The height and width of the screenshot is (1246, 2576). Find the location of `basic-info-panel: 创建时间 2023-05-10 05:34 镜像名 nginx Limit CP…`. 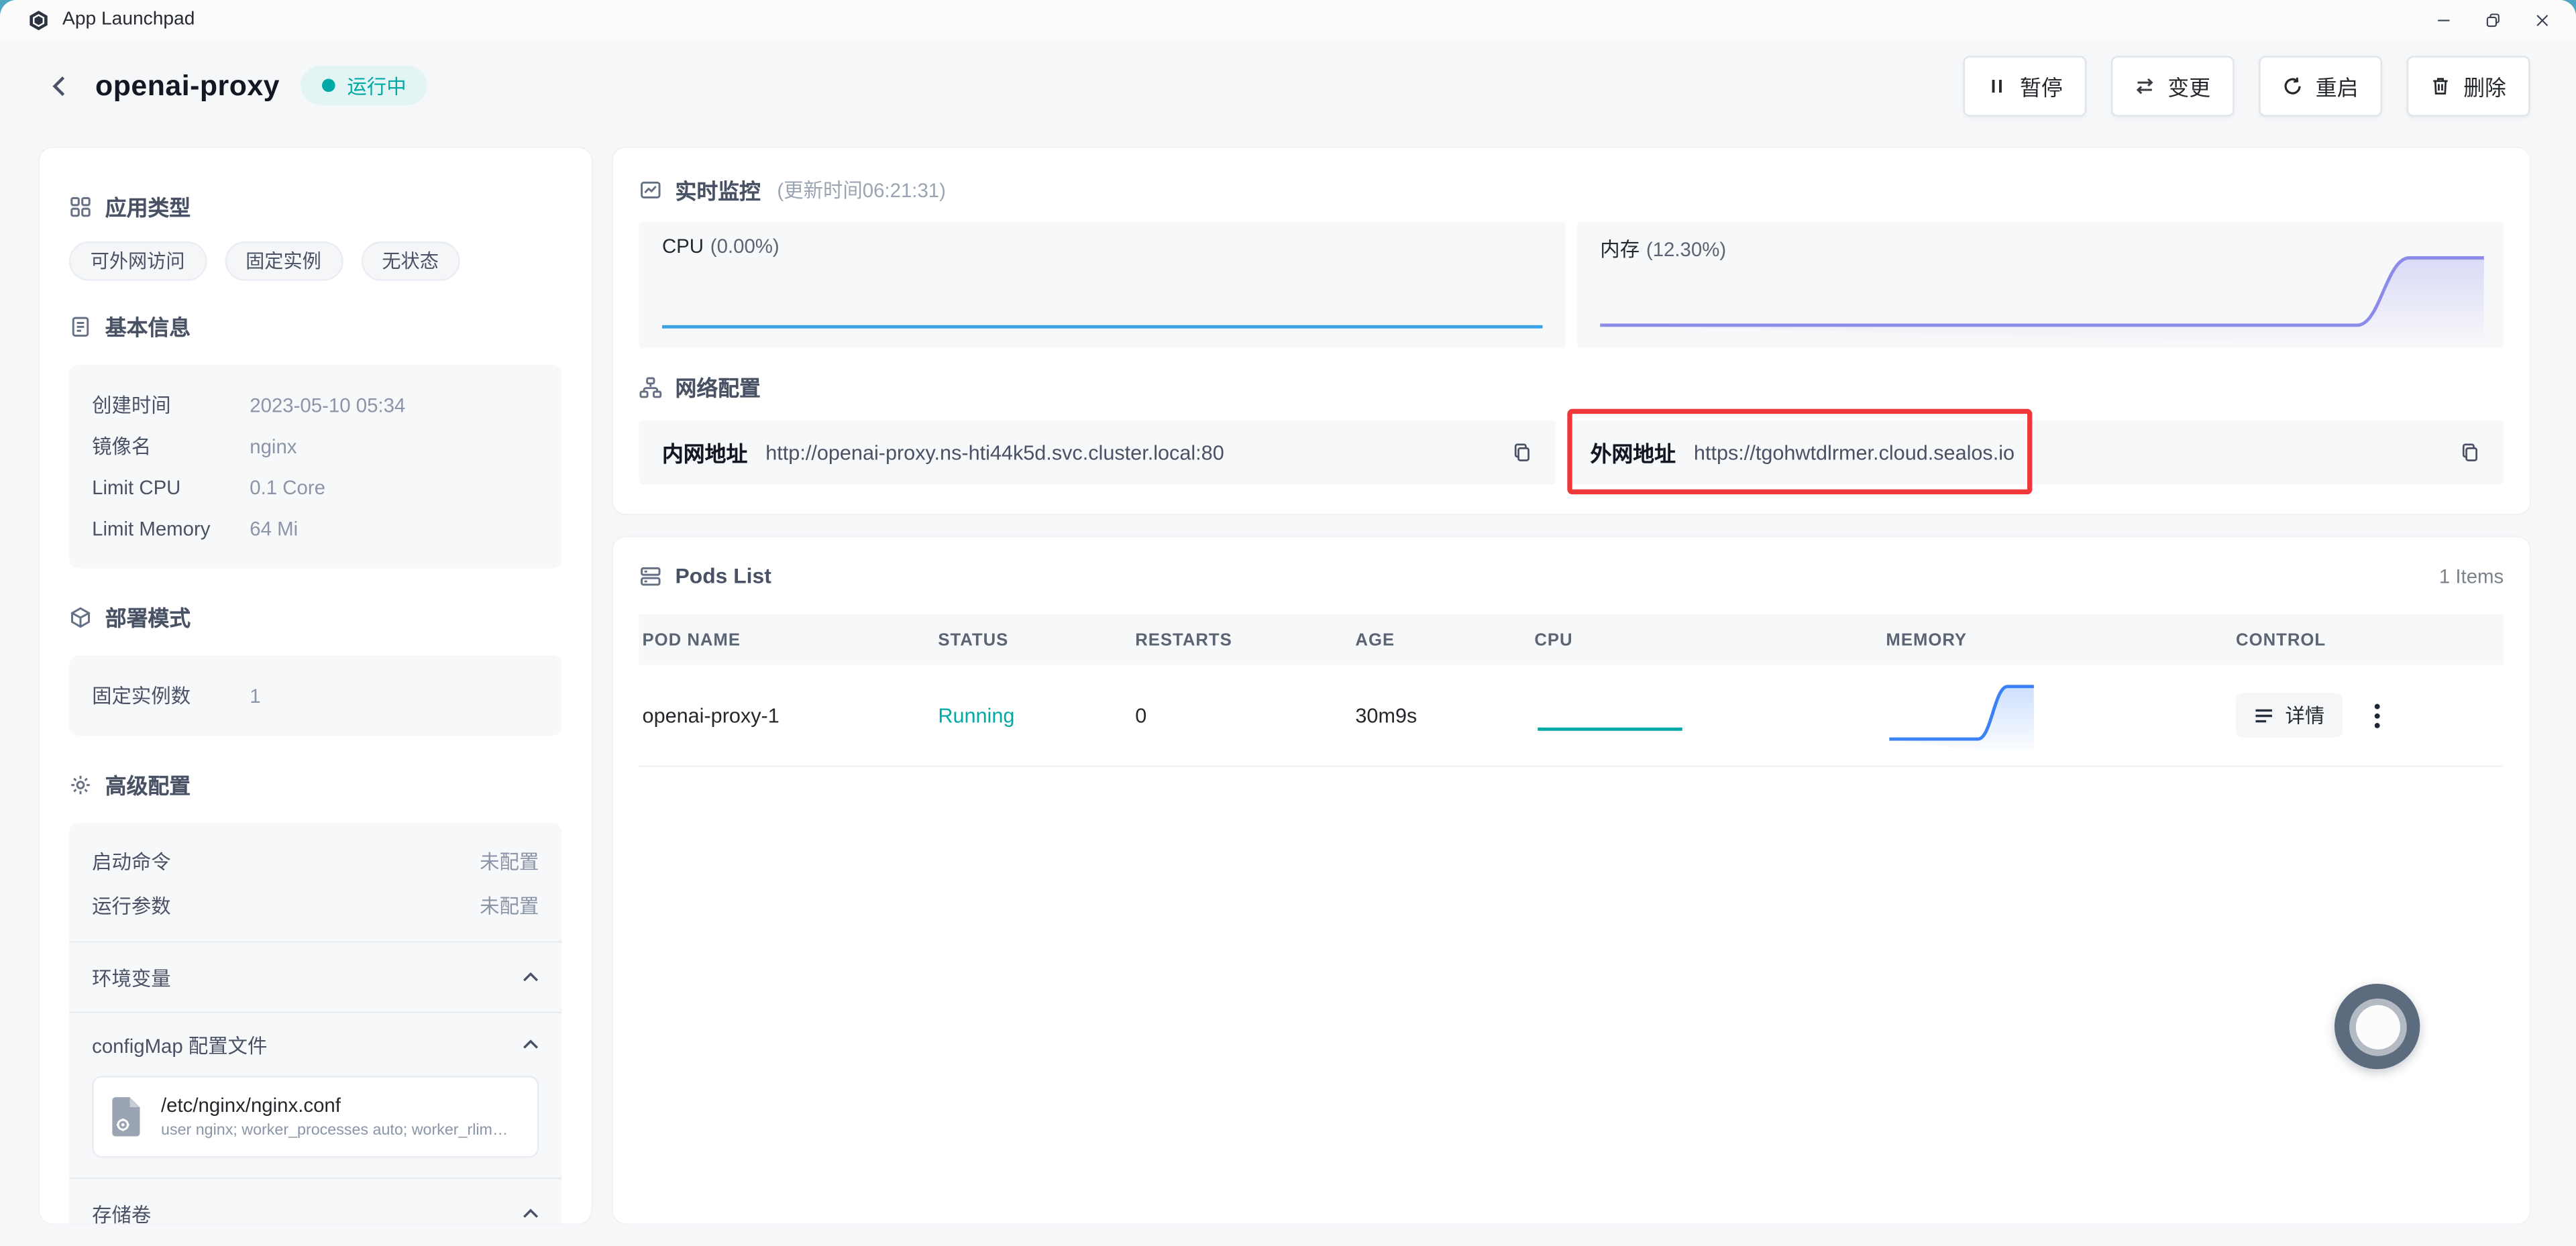

basic-info-panel: 创建时间 2023-05-10 05:34 镜像名 nginx Limit CP… is located at coordinates (315, 466).